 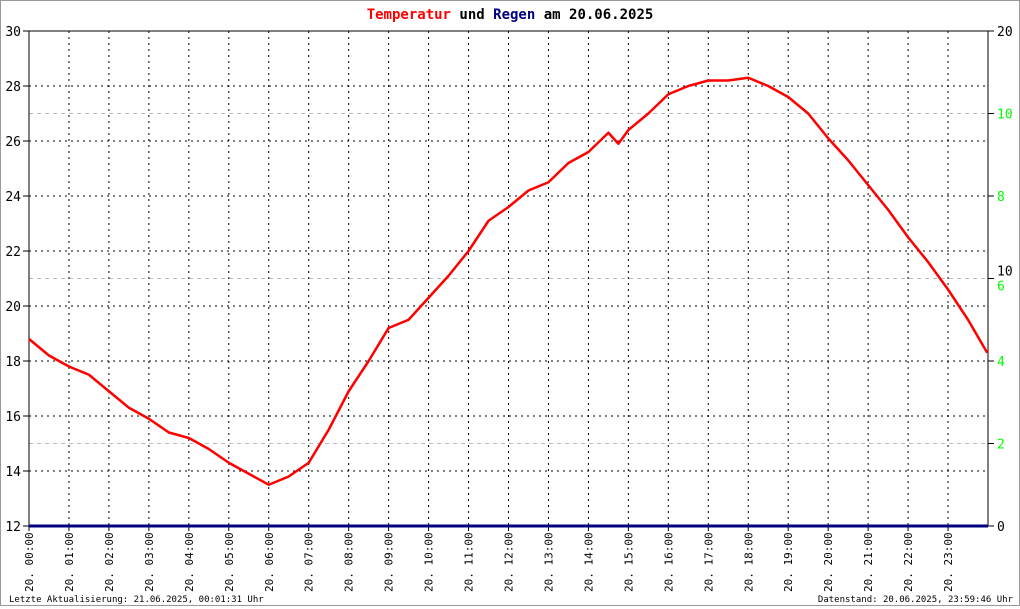 What do you see at coordinates (628, 562) in the screenshot?
I see `x-tick-label: 20. 15:00` at bounding box center [628, 562].